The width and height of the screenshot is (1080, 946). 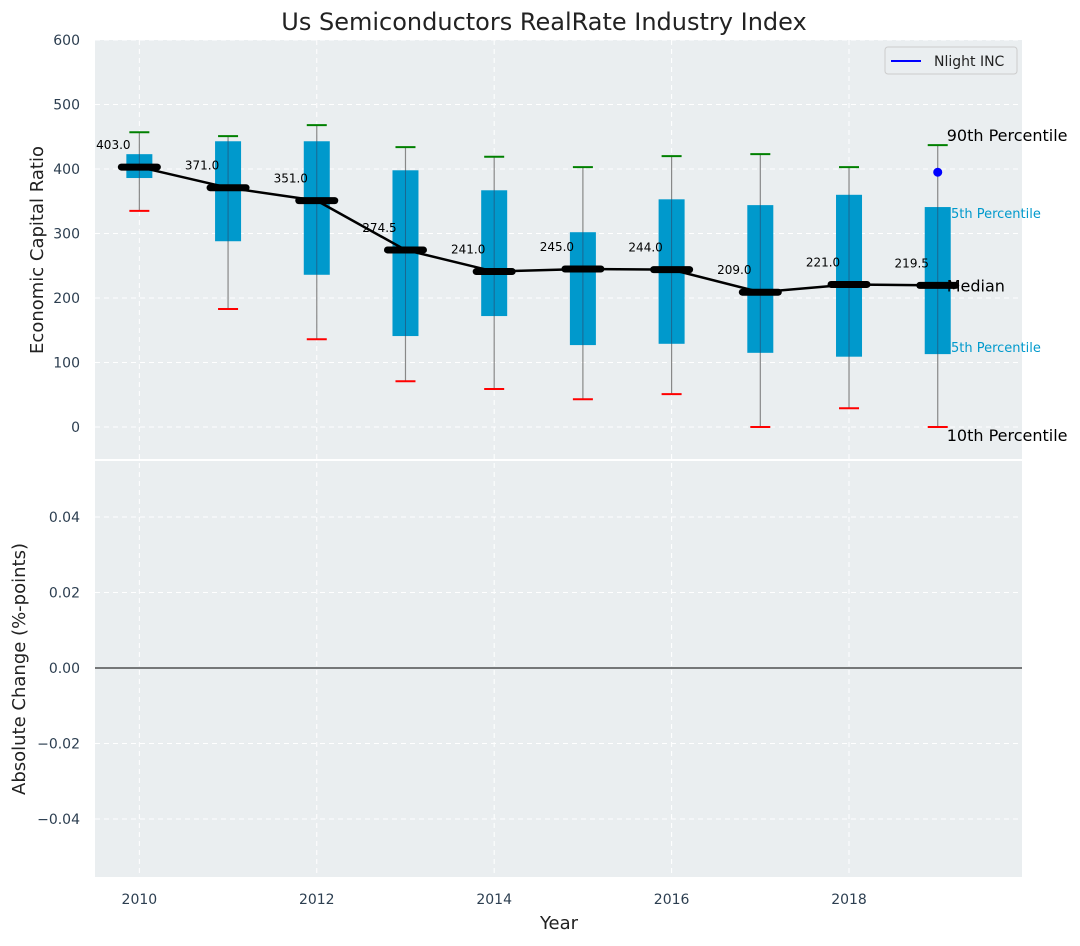 What do you see at coordinates (734, 270) in the screenshot?
I see `median-value-label: 209.0` at bounding box center [734, 270].